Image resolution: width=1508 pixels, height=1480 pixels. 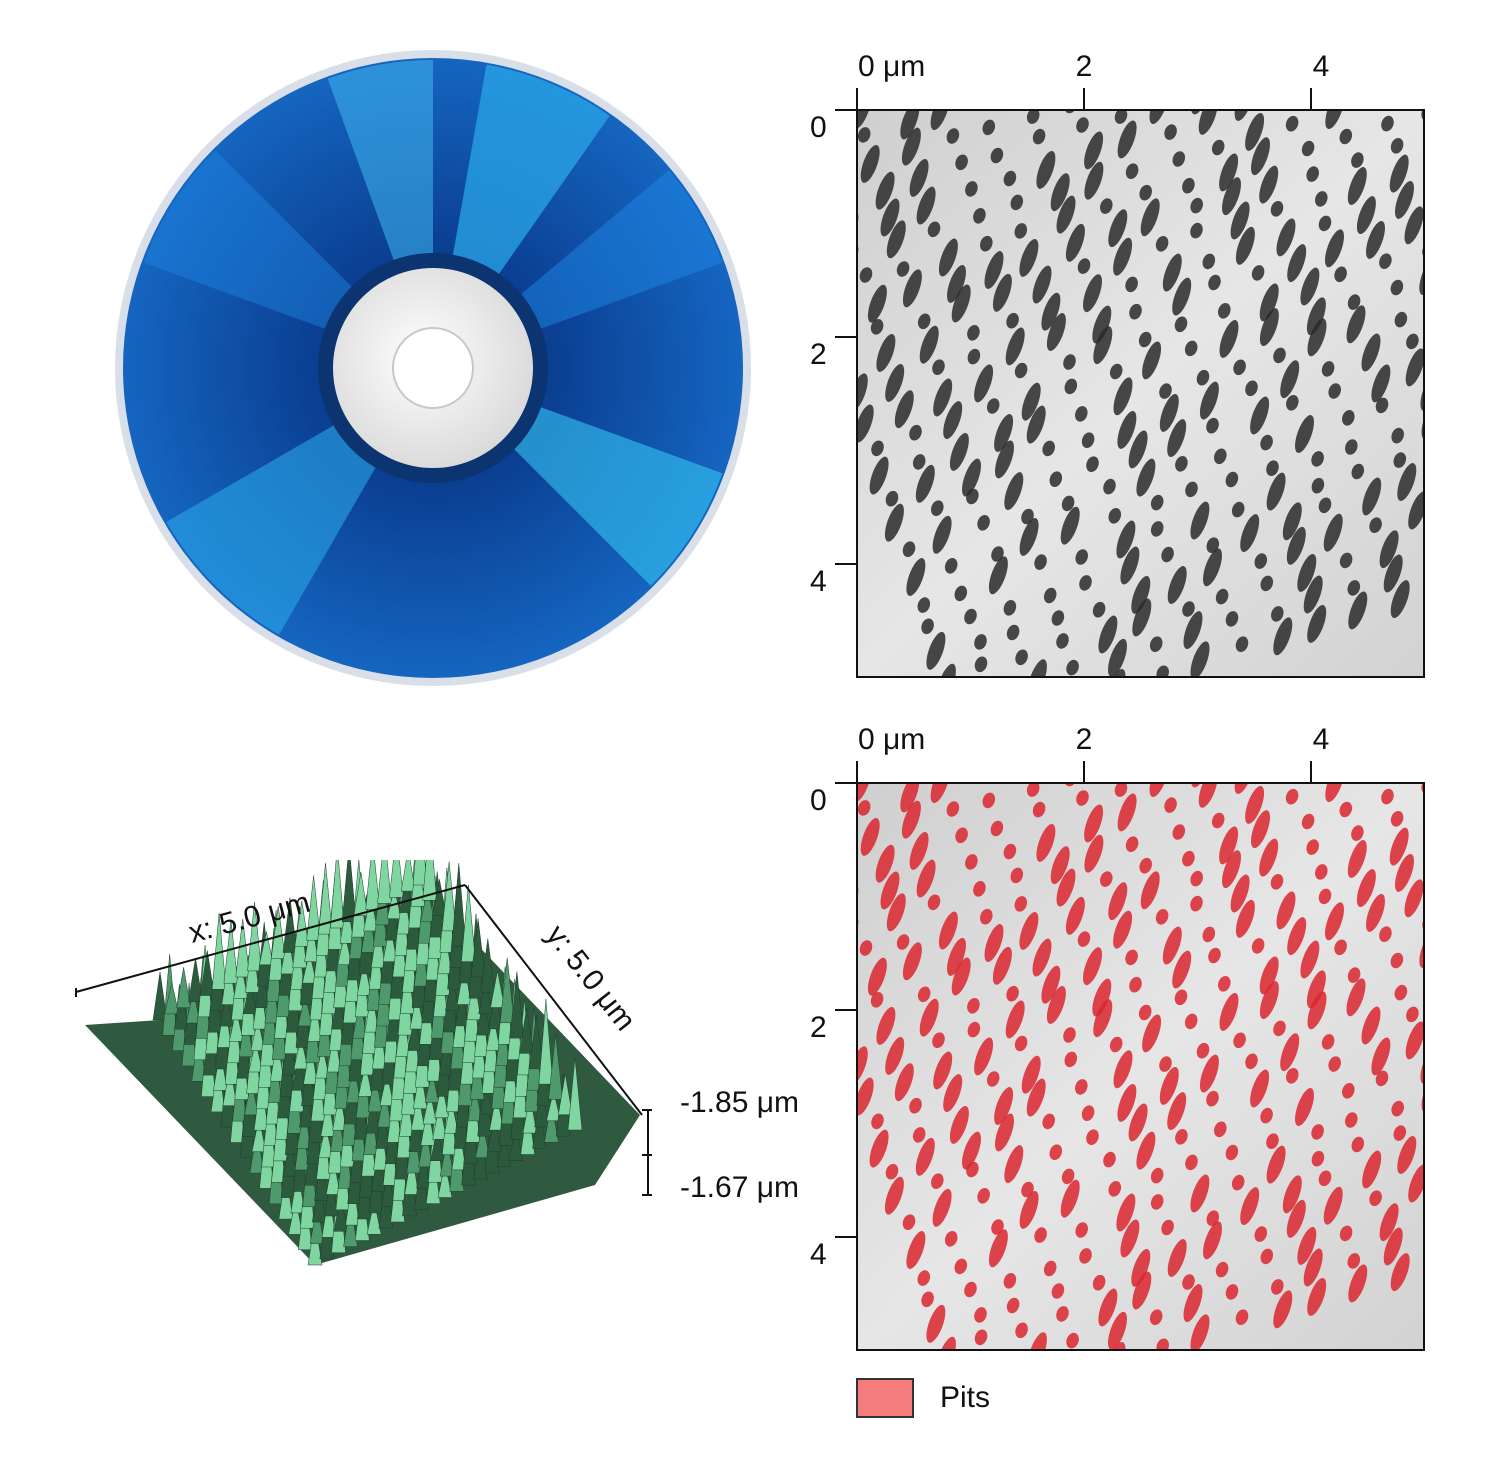 I want to click on y-tick-label: 0, so click(x=818, y=800).